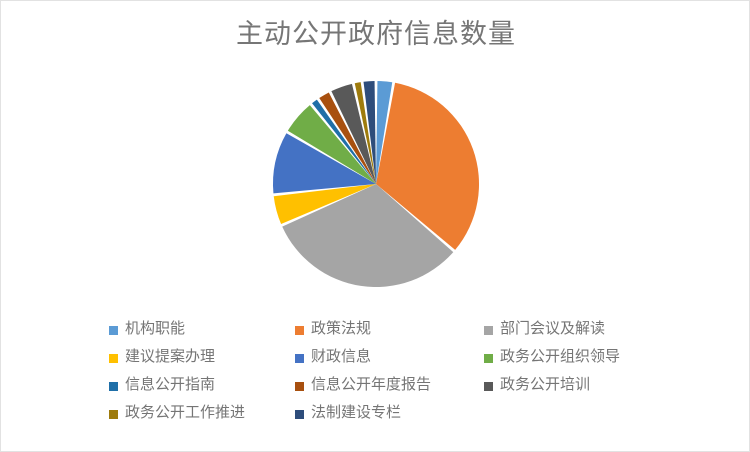  What do you see at coordinates (341, 328) in the screenshot?
I see `legend-item-label: 政策法规` at bounding box center [341, 328].